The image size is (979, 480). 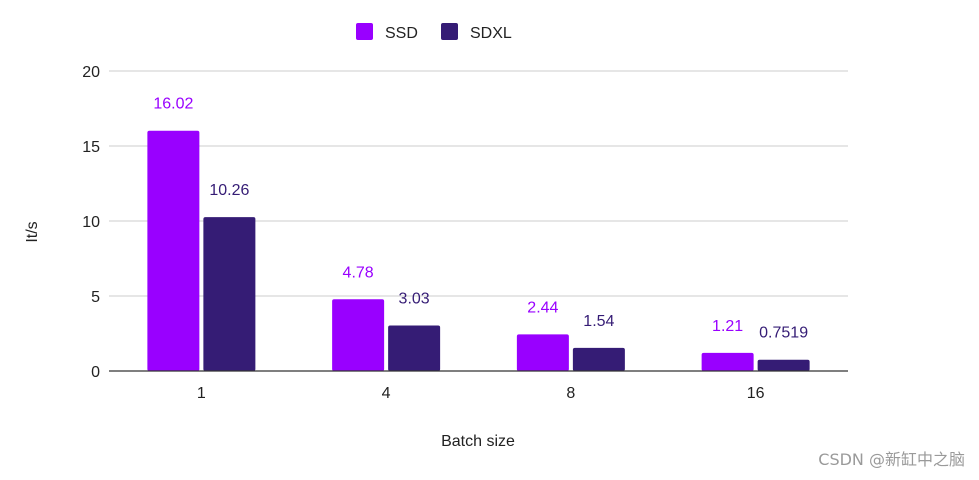 What do you see at coordinates (386, 393) in the screenshot?
I see `x-tick-label-4: 4` at bounding box center [386, 393].